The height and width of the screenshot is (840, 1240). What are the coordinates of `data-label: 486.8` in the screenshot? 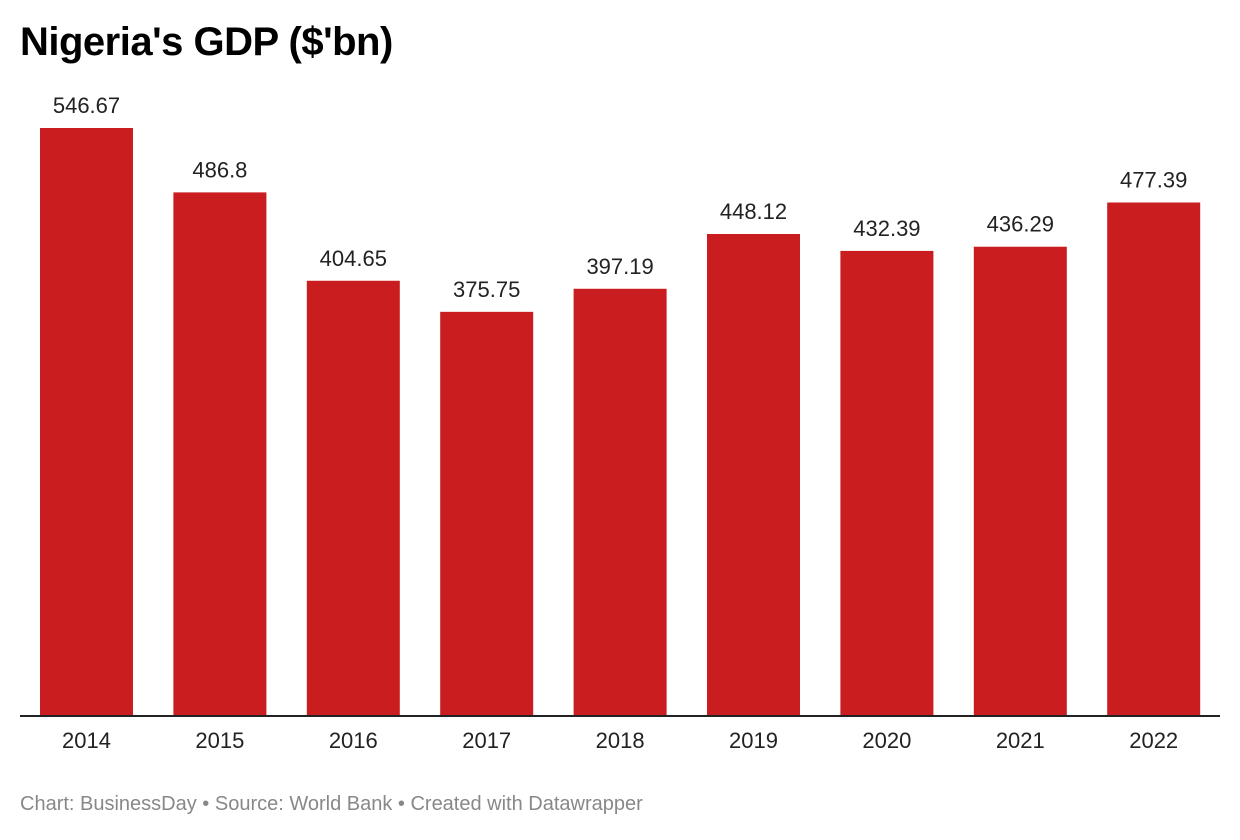 It's located at (219, 169).